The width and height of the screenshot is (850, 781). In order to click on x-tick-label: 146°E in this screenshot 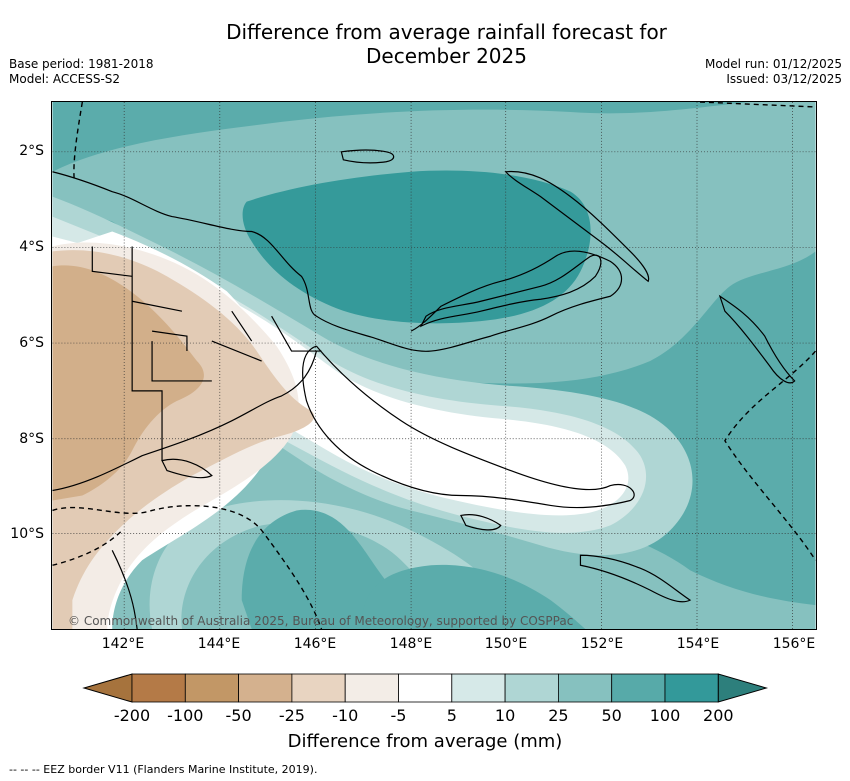, I will do `click(315, 644)`.